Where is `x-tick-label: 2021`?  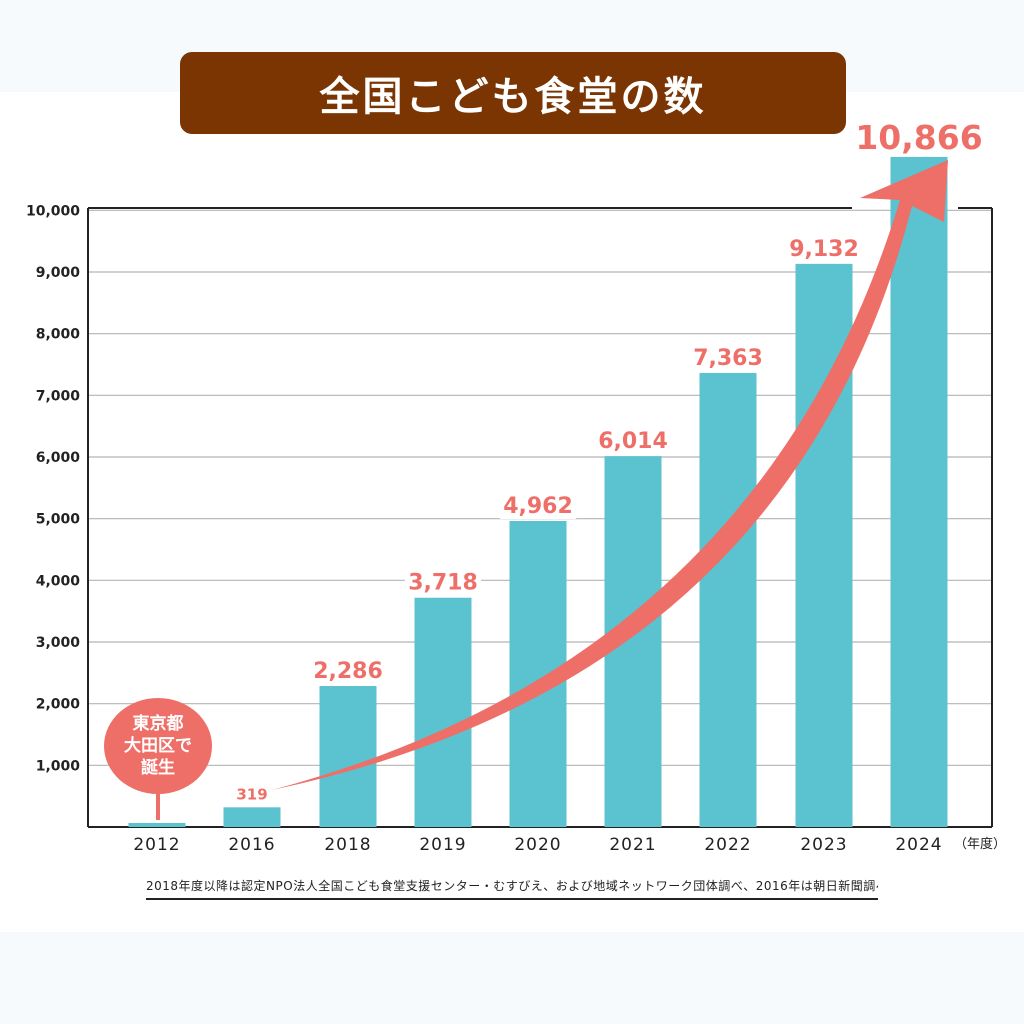 x-tick-label: 2021 is located at coordinates (632, 845).